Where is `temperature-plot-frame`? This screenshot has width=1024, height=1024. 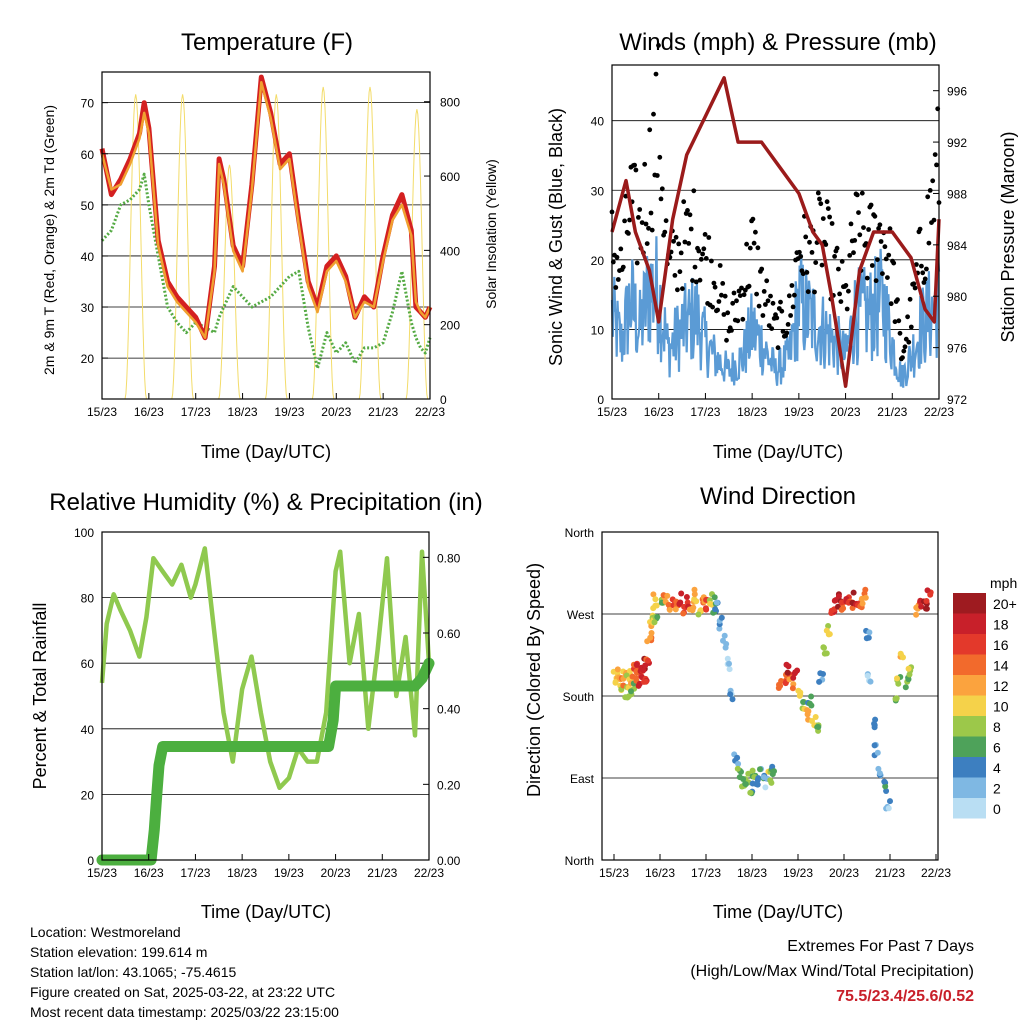
temperature-plot-frame is located at coordinates (266, 235).